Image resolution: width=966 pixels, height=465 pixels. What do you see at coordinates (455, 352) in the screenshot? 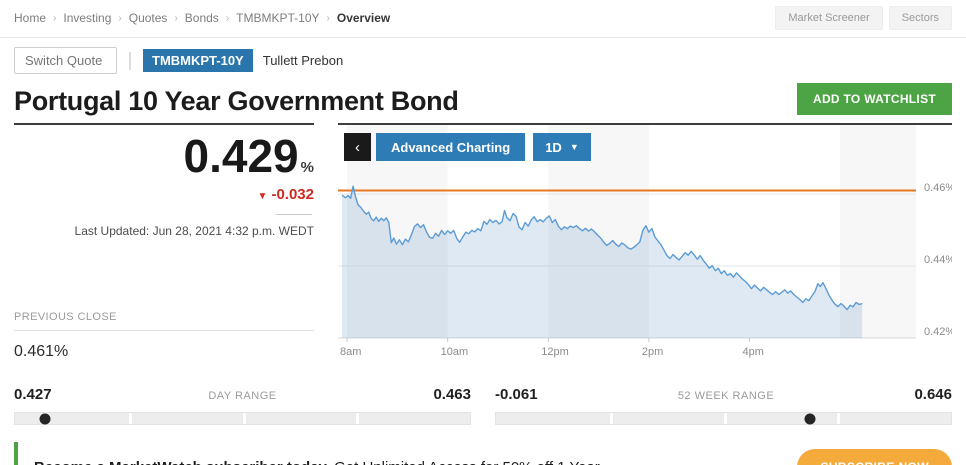
I see `x-axis-label: 10am` at bounding box center [455, 352].